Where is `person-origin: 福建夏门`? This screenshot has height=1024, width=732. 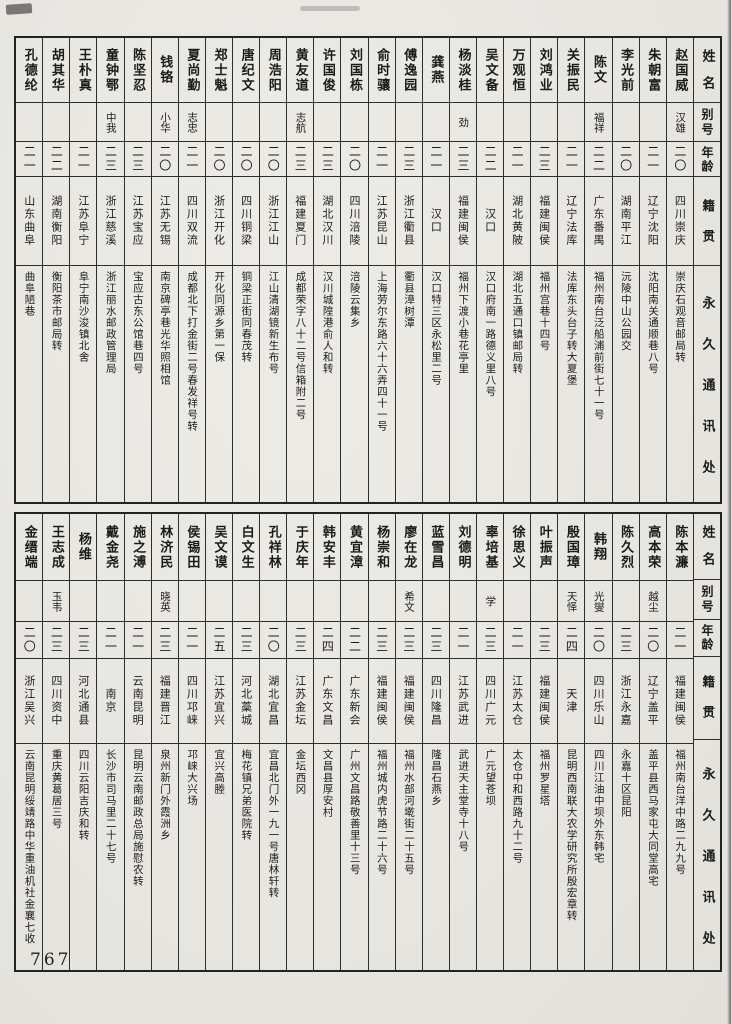
person-origin: 福建夏门 is located at coordinates (300, 220).